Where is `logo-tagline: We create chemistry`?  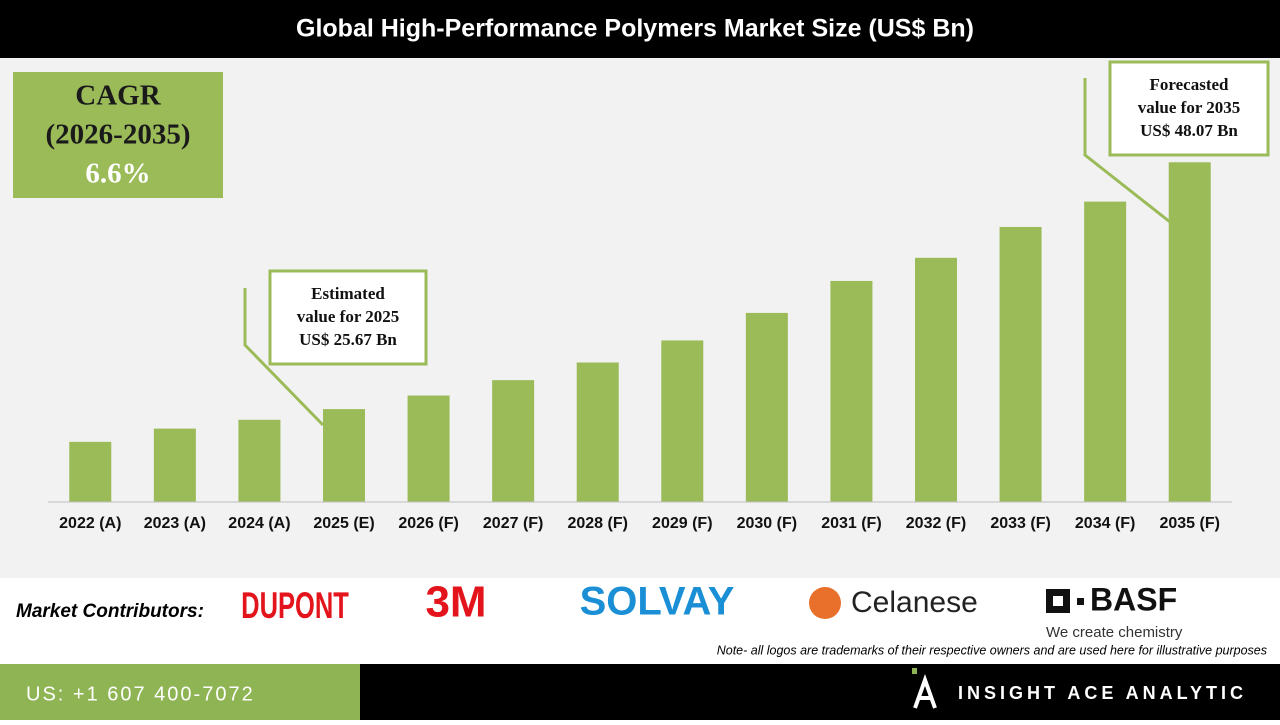
logo-tagline: We create chemistry is located at coordinates (1114, 632).